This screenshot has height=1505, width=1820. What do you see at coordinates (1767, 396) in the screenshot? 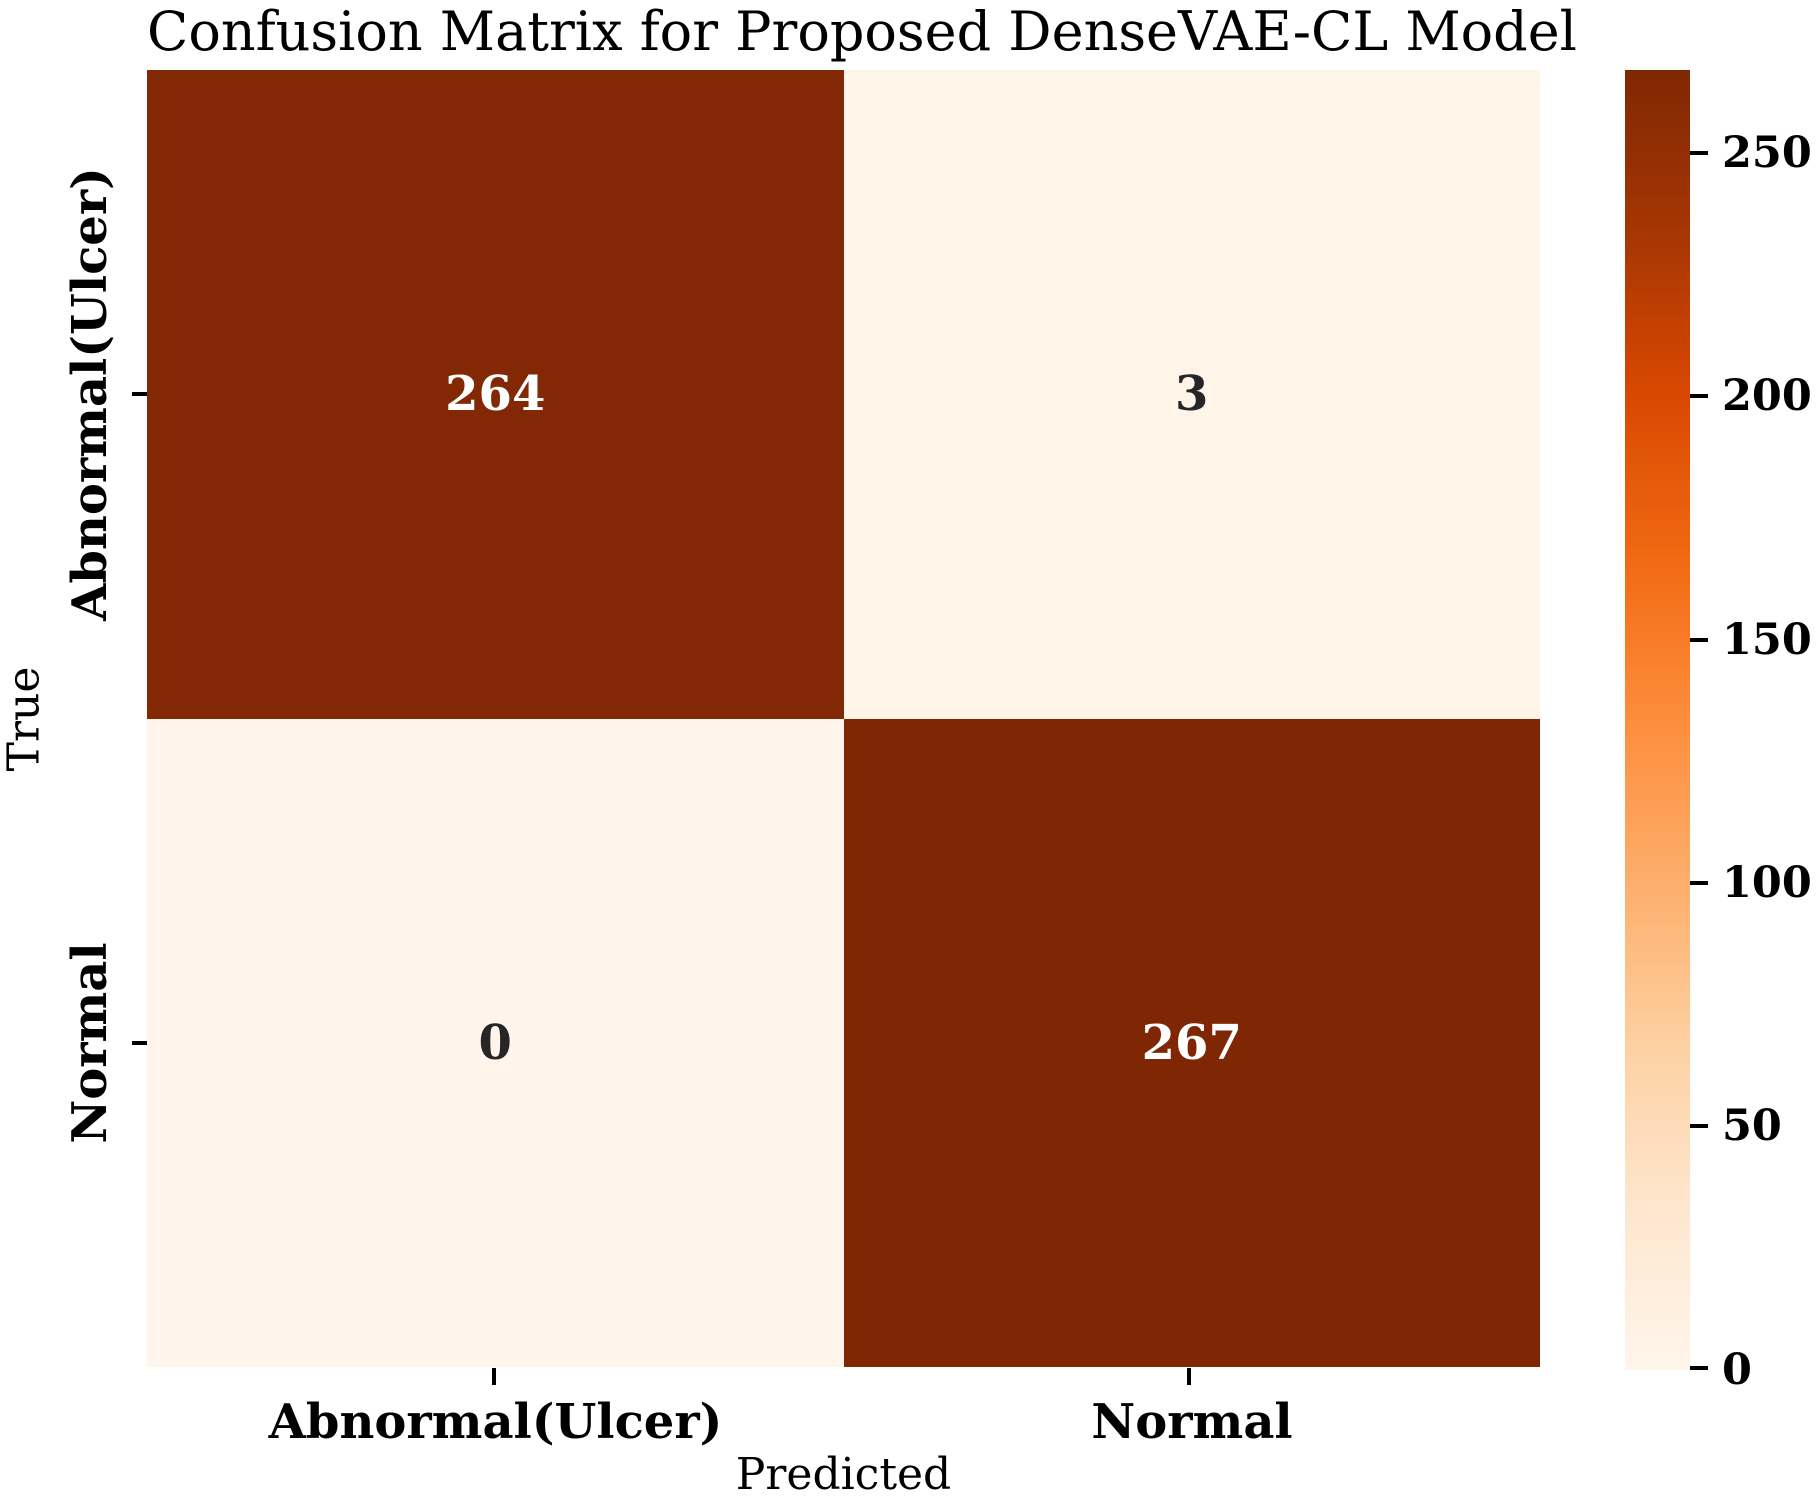
I see `colorbar-tick-label: 200` at bounding box center [1767, 396].